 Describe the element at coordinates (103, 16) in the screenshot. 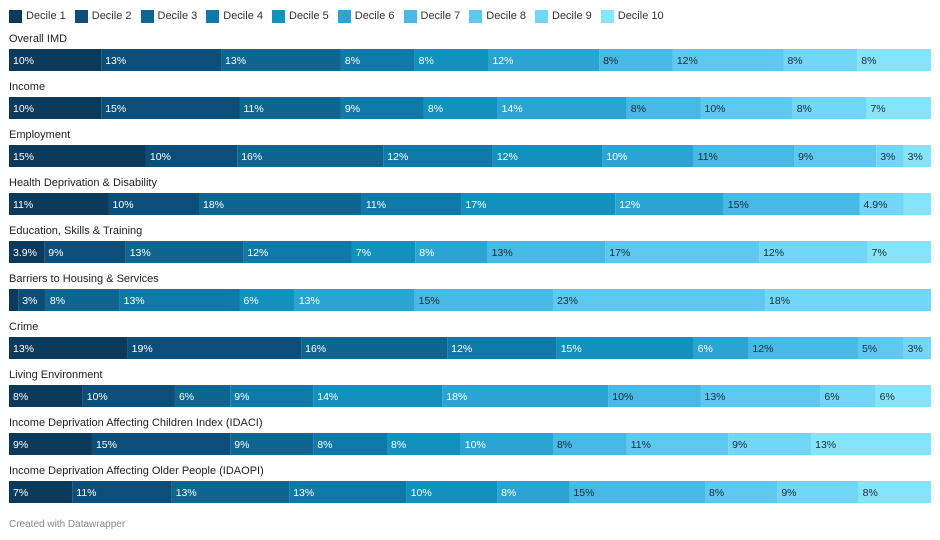

I see `legend-item: Decile 2` at that location.